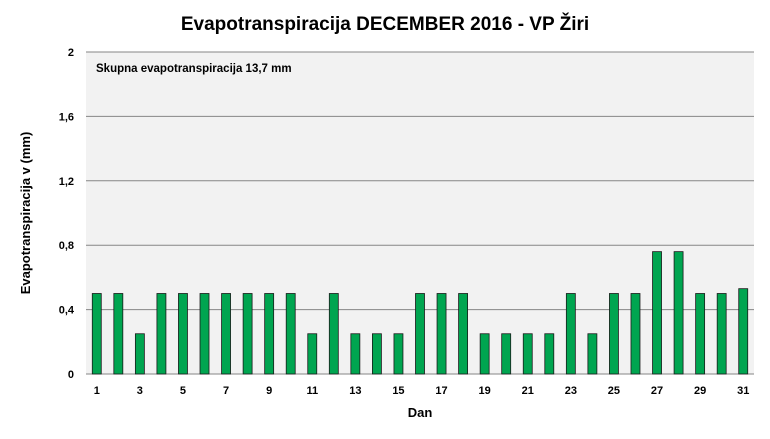 This screenshot has height=439, width=770. Describe the element at coordinates (140, 391) in the screenshot. I see `x-tick-label: 3` at that location.